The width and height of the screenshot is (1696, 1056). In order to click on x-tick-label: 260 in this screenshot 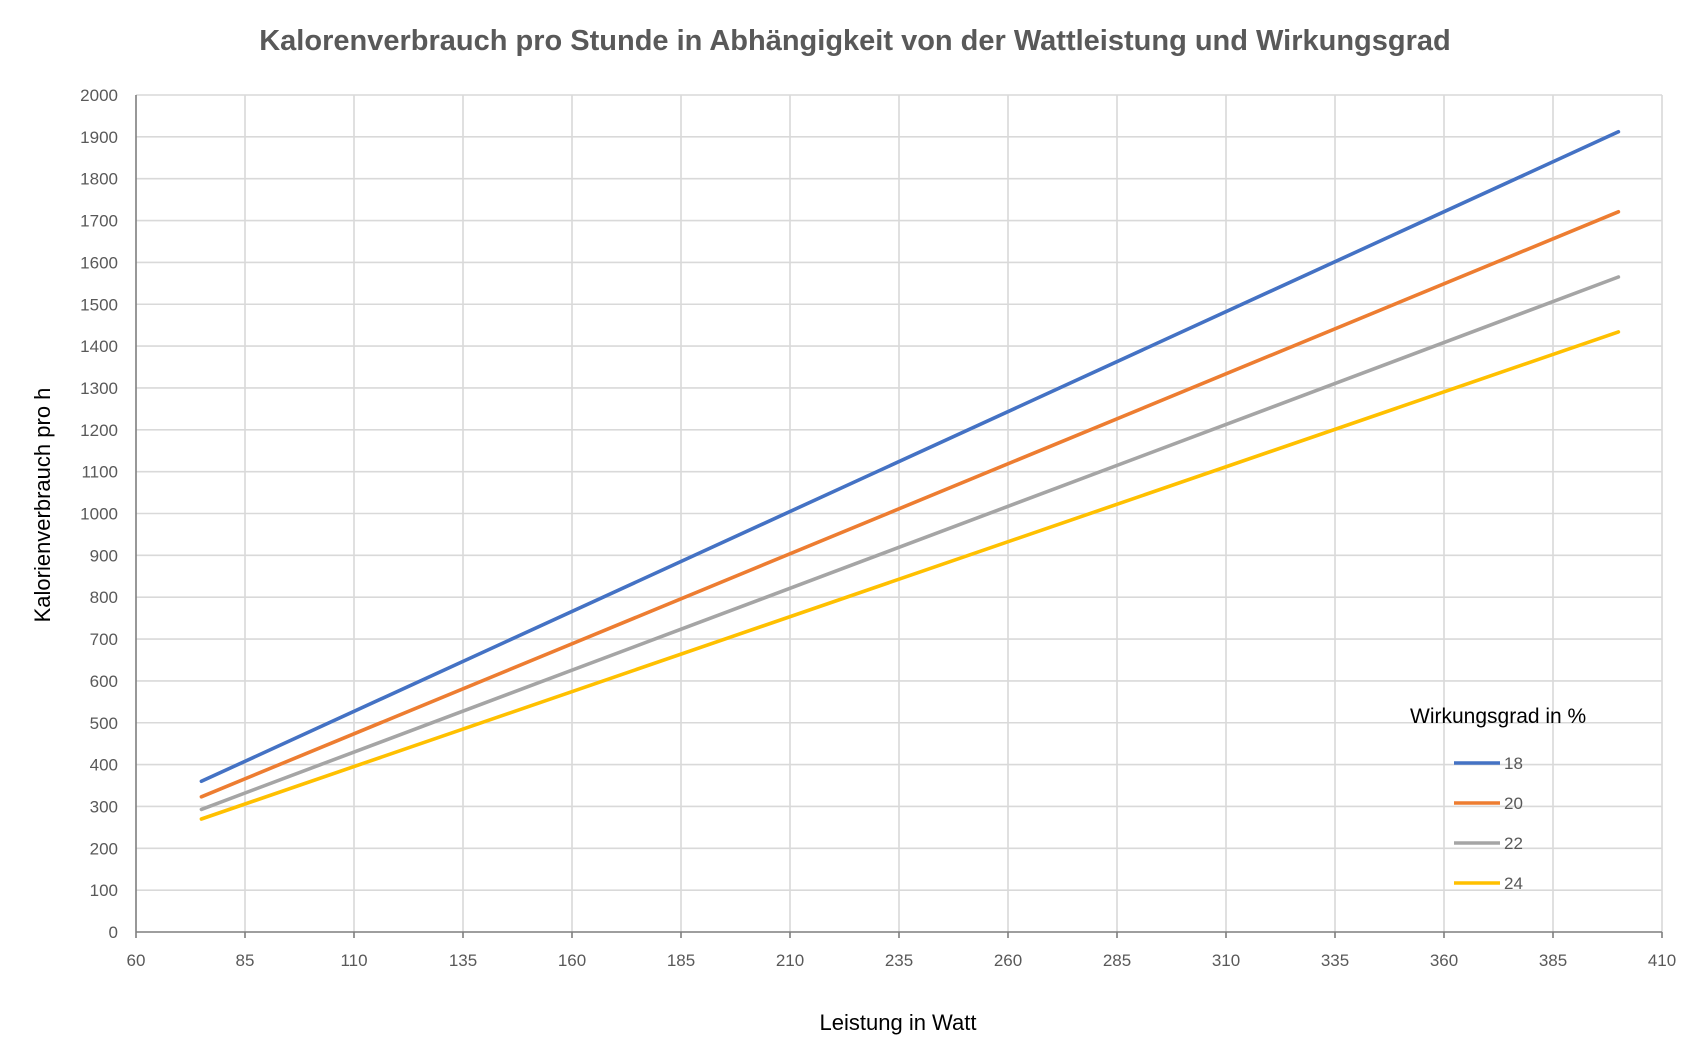, I will do `click(1008, 960)`.